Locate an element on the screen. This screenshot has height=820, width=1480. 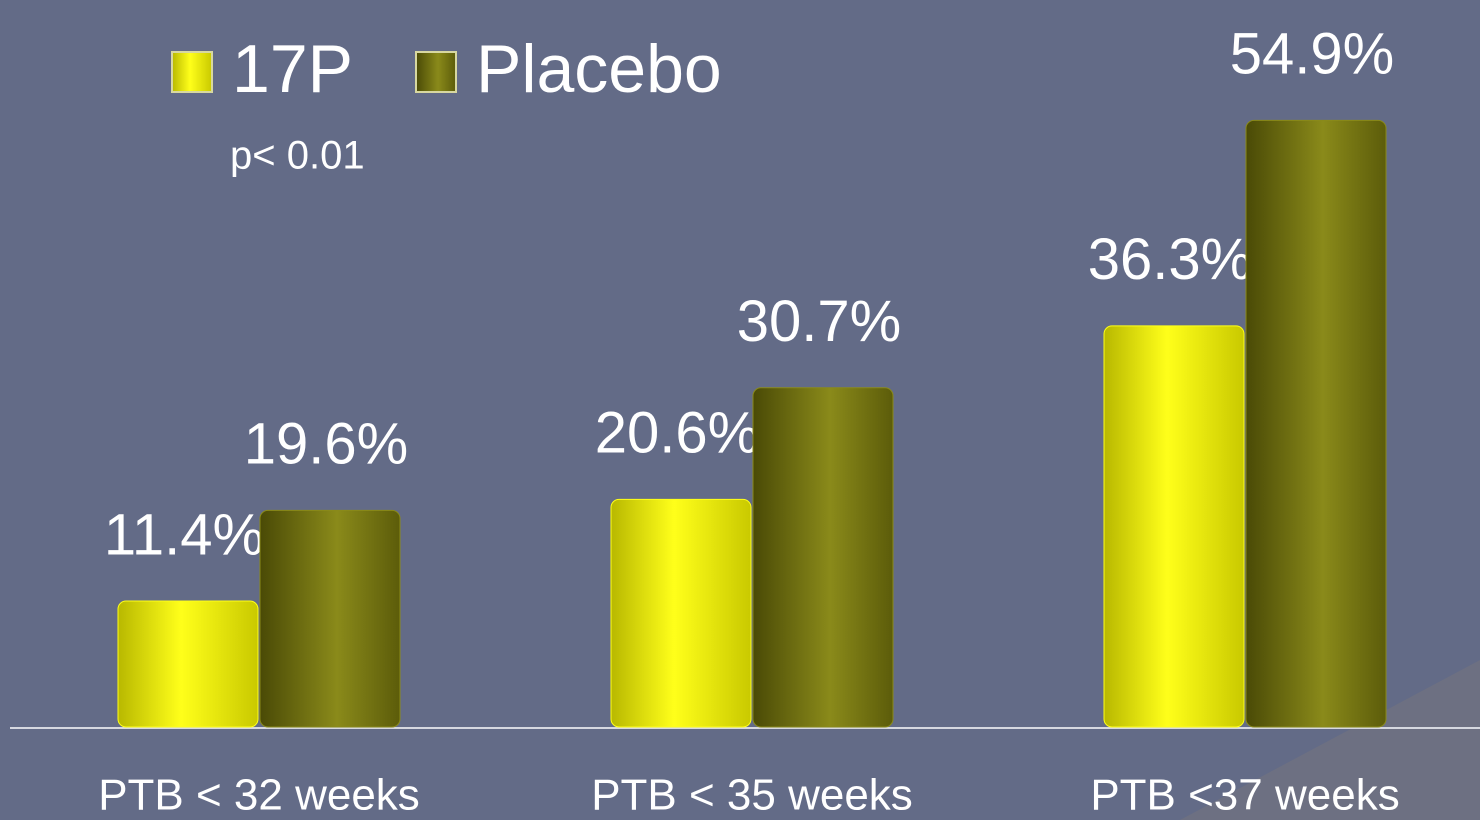
x-tick-label: PTB < 32 weeks is located at coordinates (259, 795).